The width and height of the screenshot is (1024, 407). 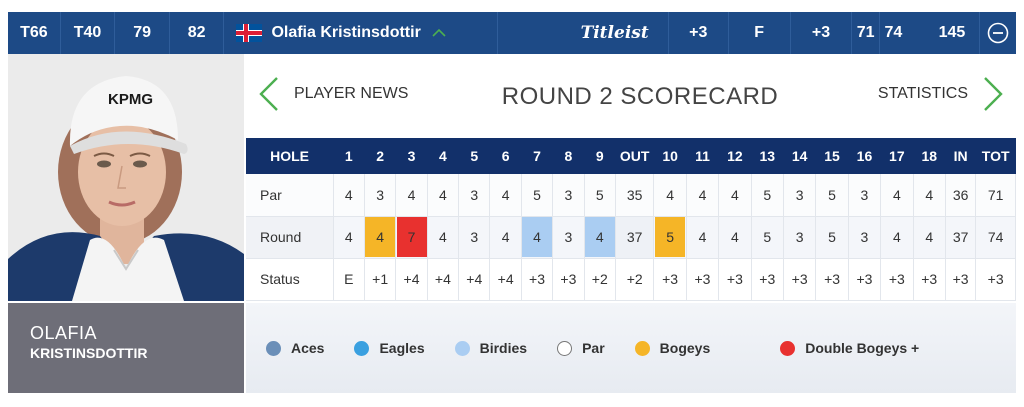 I want to click on legend-item: Bogeys, so click(x=672, y=348).